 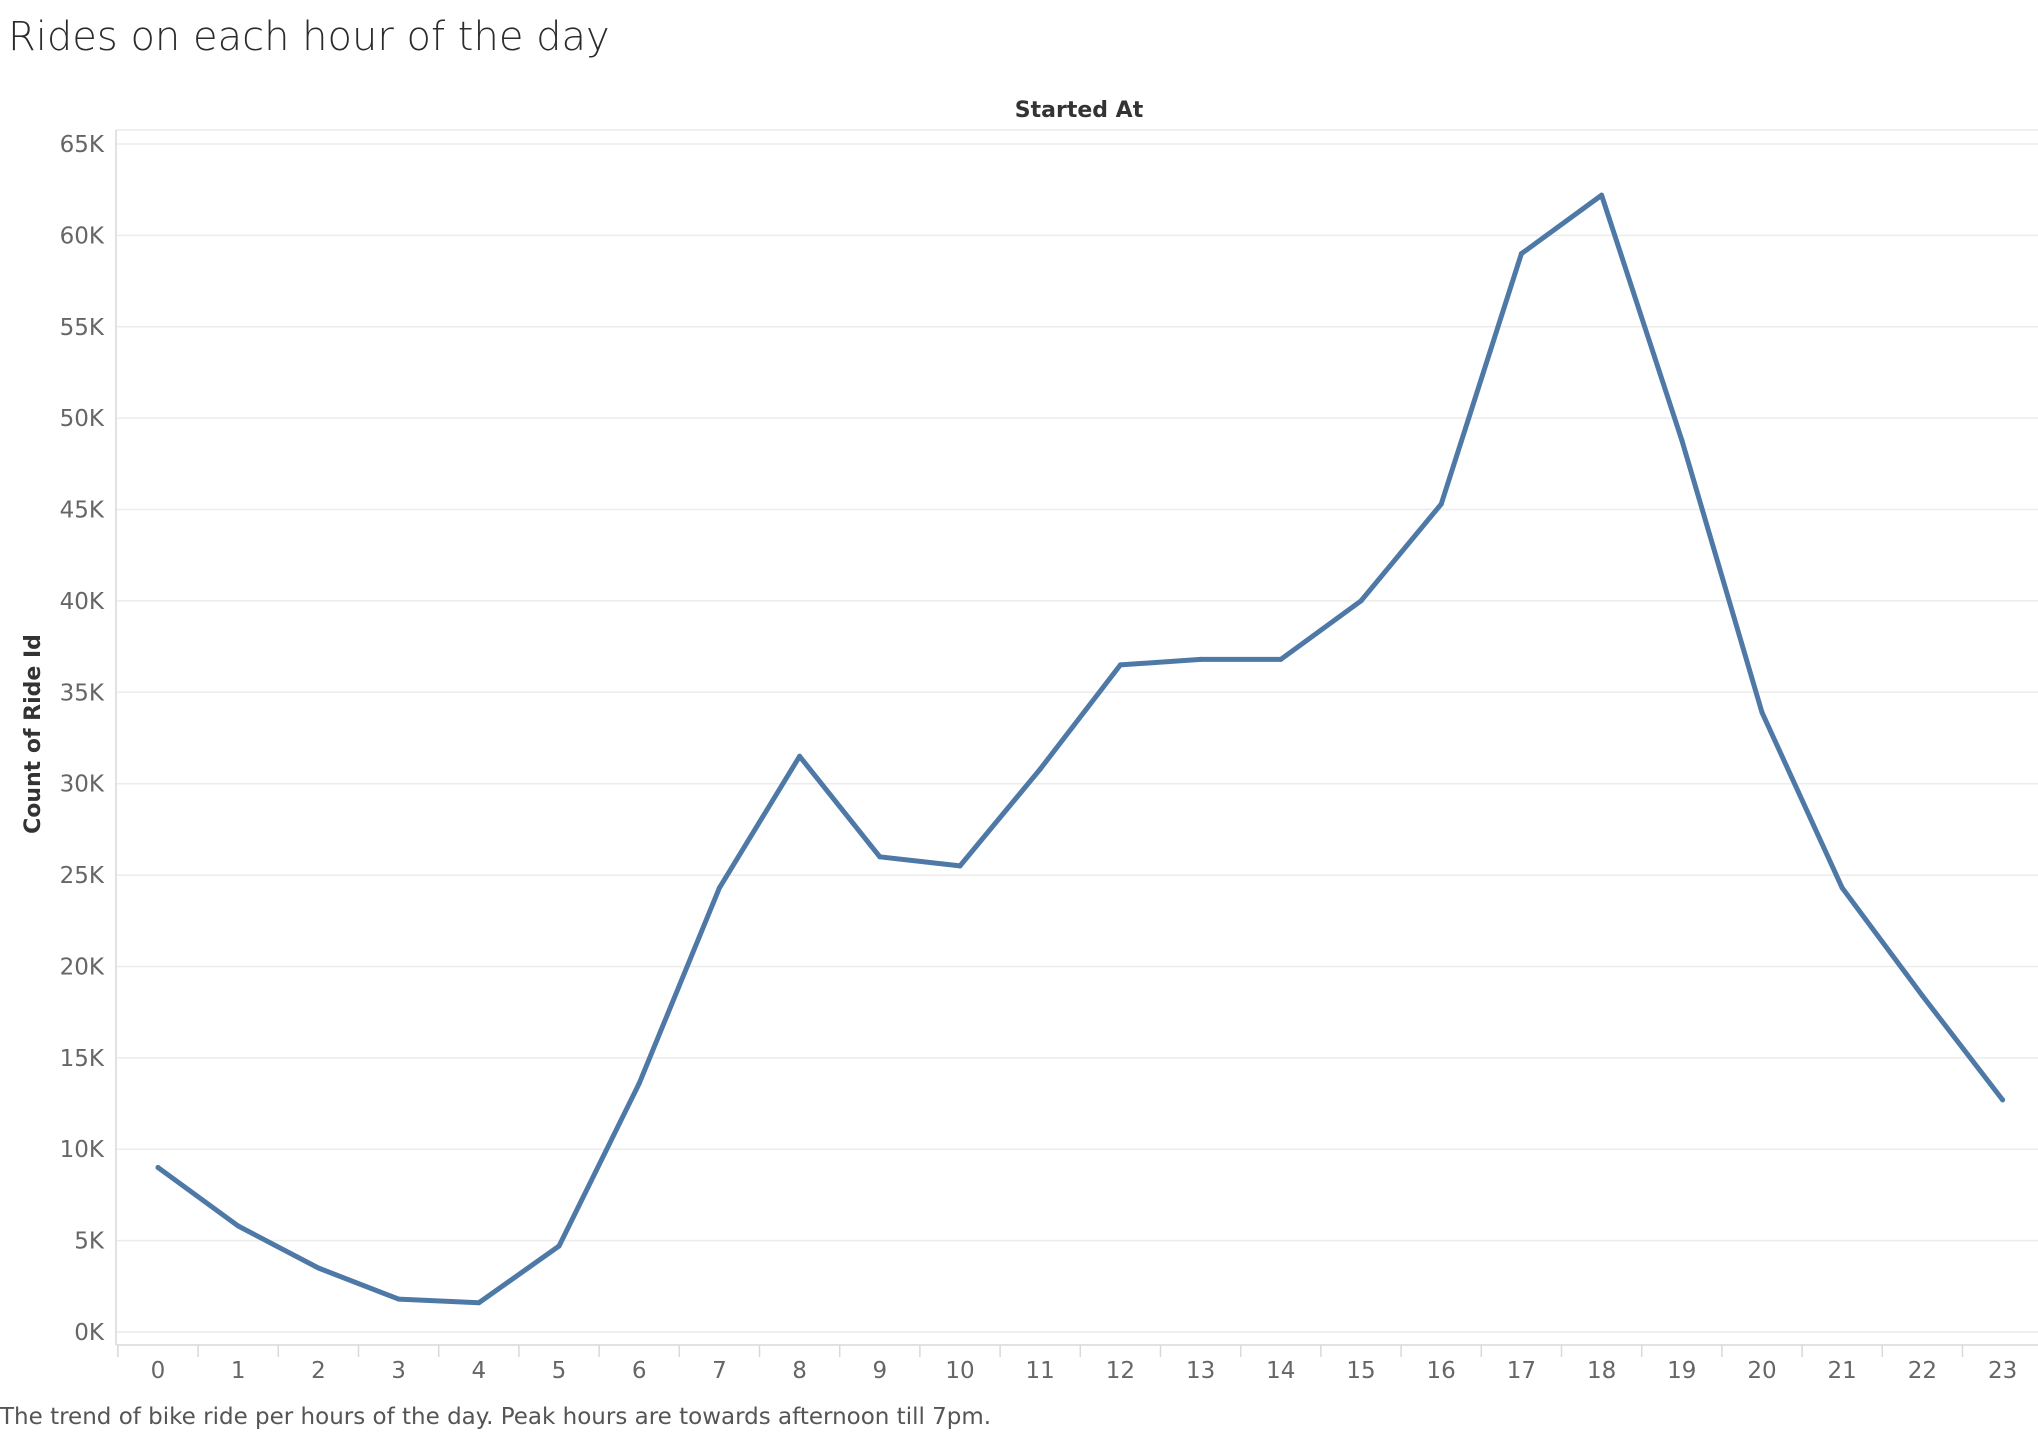 What do you see at coordinates (82, 145) in the screenshot?
I see `y-tick-label: 65K` at bounding box center [82, 145].